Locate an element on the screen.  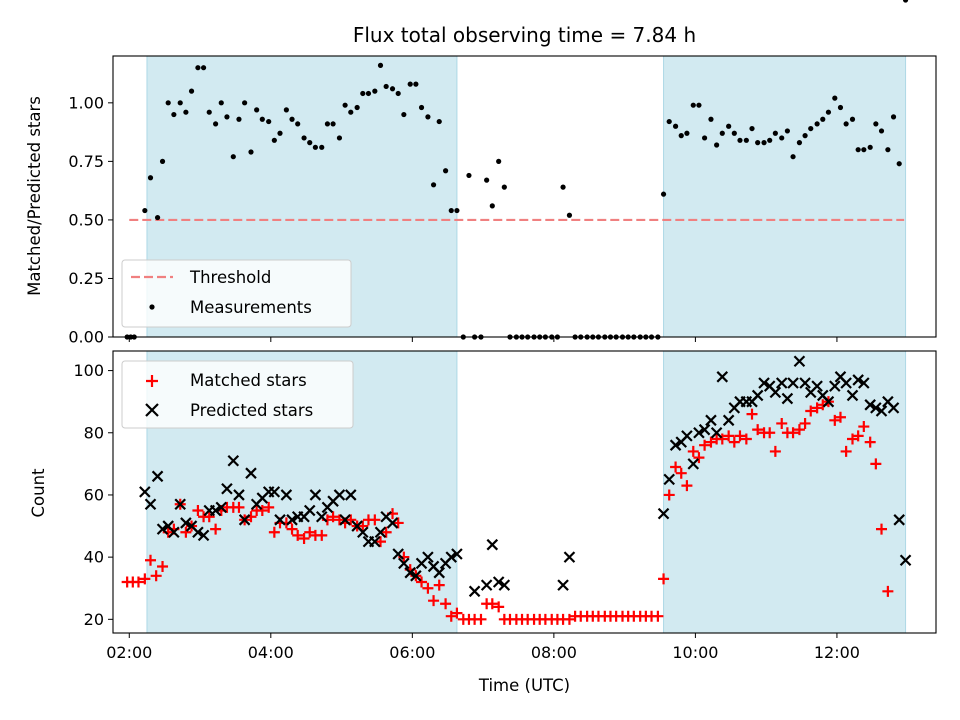
count-y-tick-label: 60 is located at coordinates (94, 494).